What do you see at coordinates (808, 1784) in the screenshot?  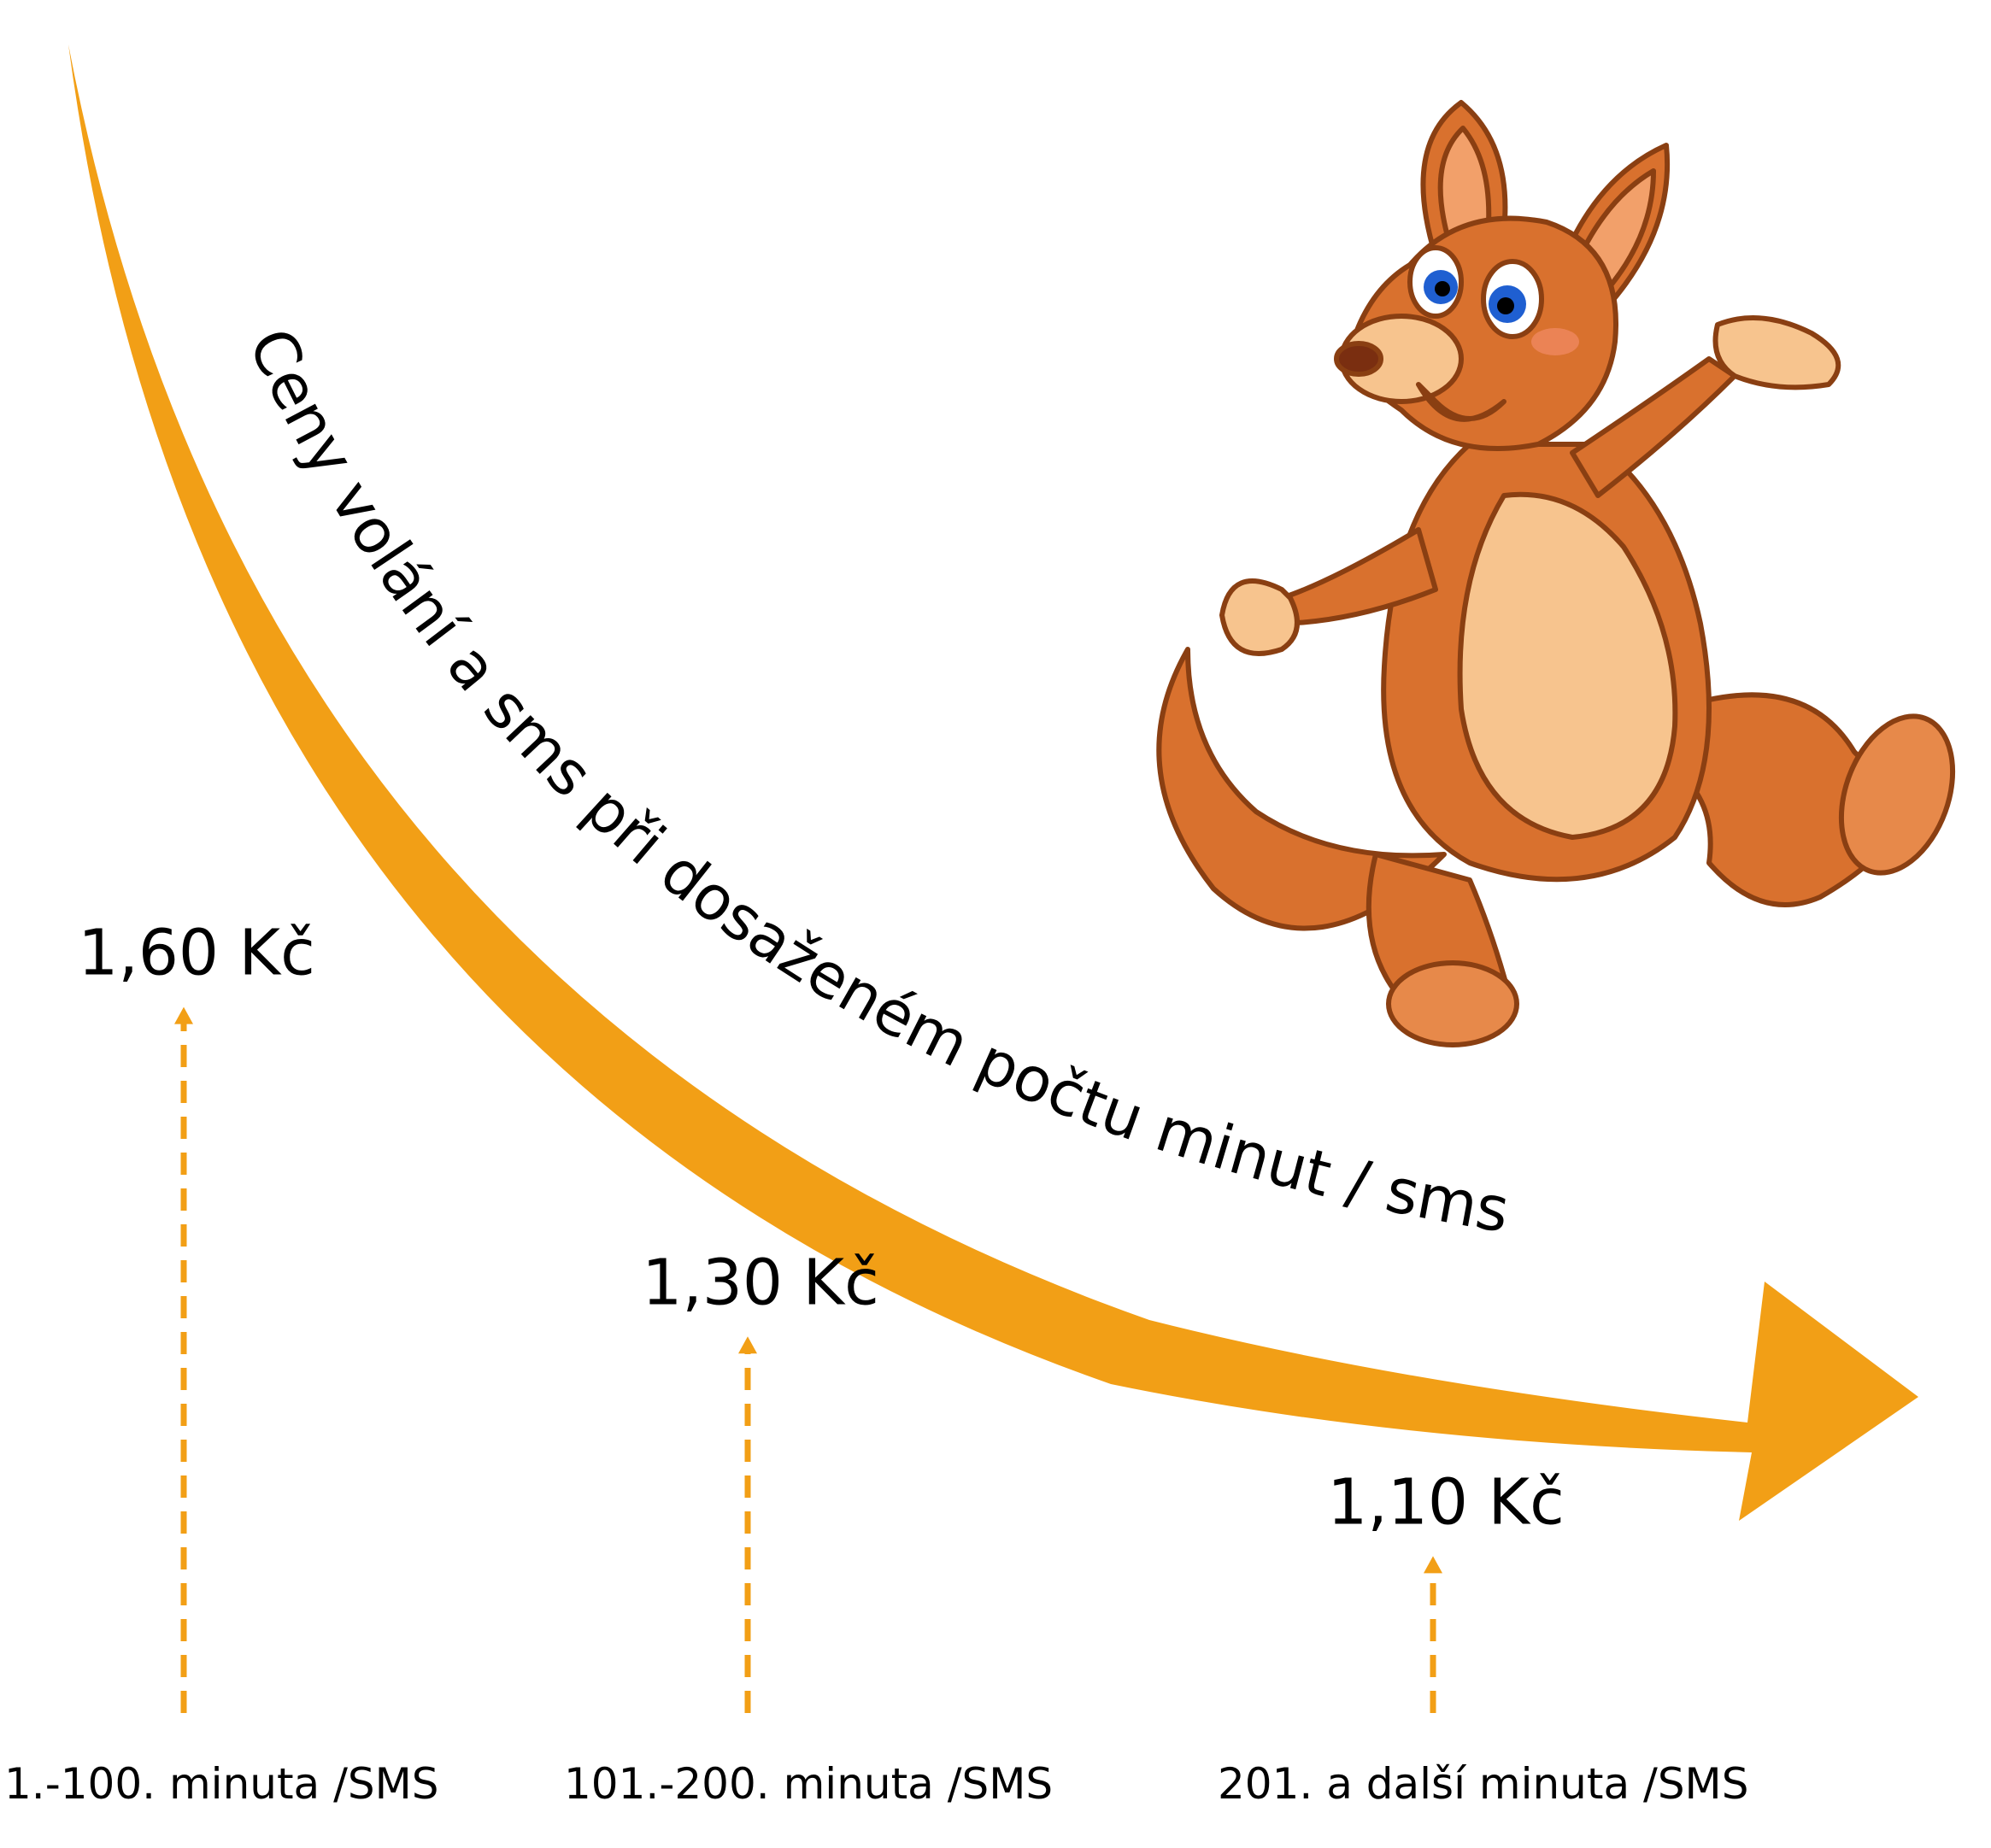 I see `category-label: 101.-200. minuta /SMS` at bounding box center [808, 1784].